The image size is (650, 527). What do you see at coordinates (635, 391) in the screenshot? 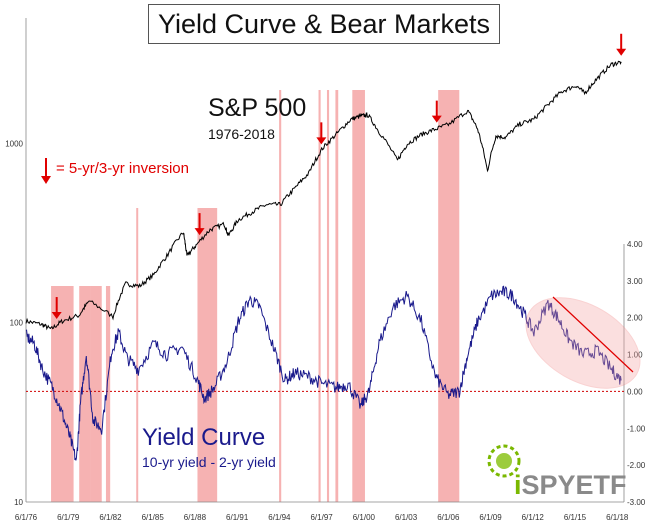
I see `right-tick-4: 0.00` at bounding box center [635, 391].